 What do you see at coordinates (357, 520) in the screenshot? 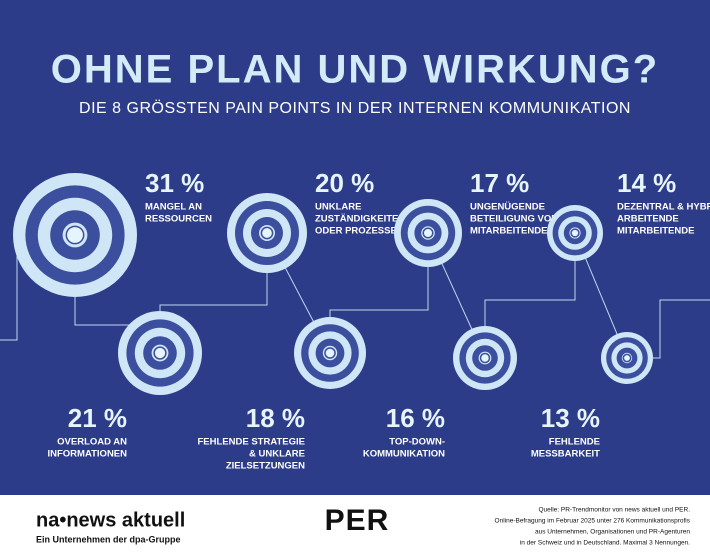
I see `partner-logo: PER` at bounding box center [357, 520].